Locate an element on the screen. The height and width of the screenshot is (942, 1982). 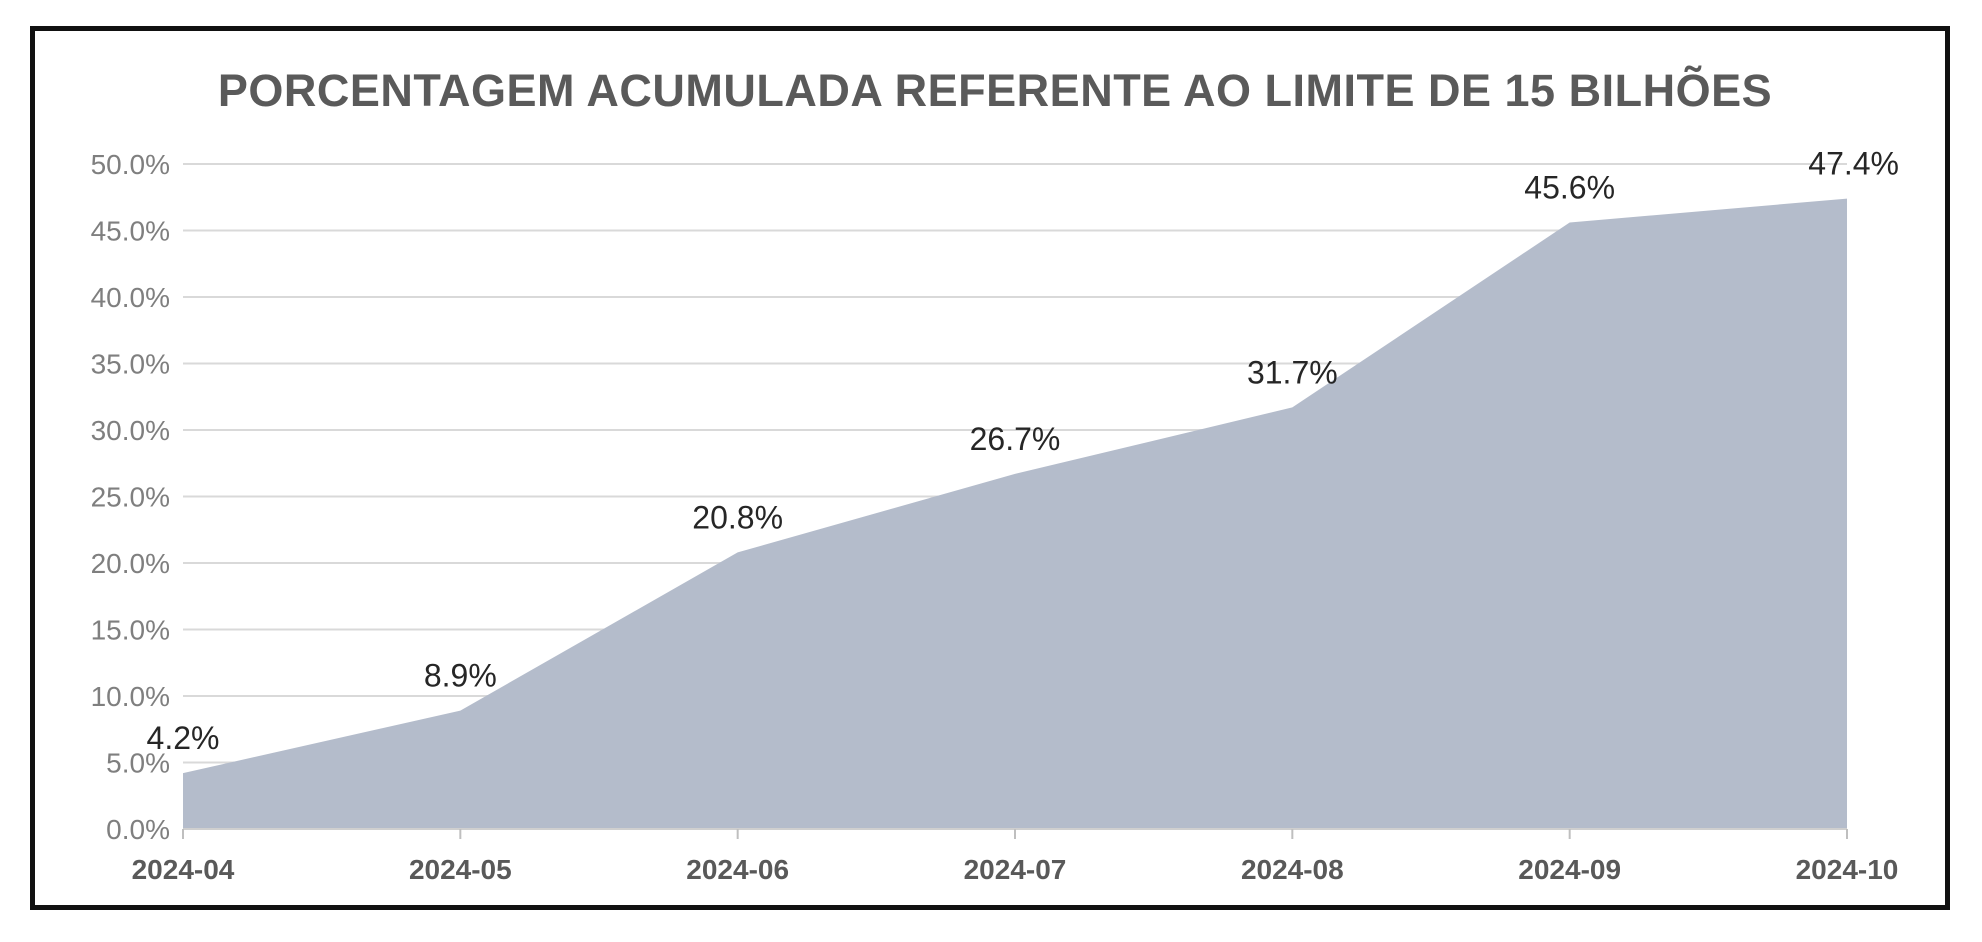
data-label: 20.8% is located at coordinates (737, 517).